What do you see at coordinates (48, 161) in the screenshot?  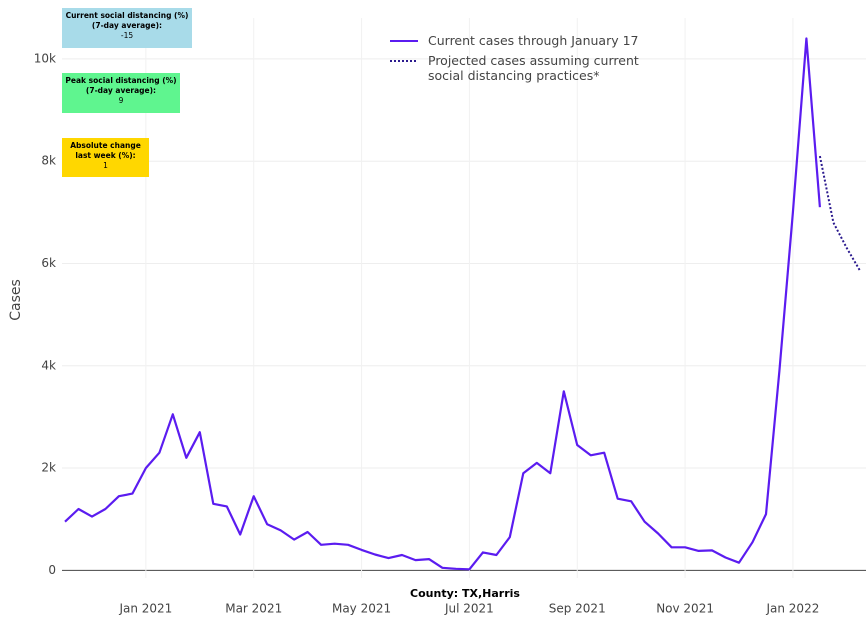 I see `y-tick-label: 8k` at bounding box center [48, 161].